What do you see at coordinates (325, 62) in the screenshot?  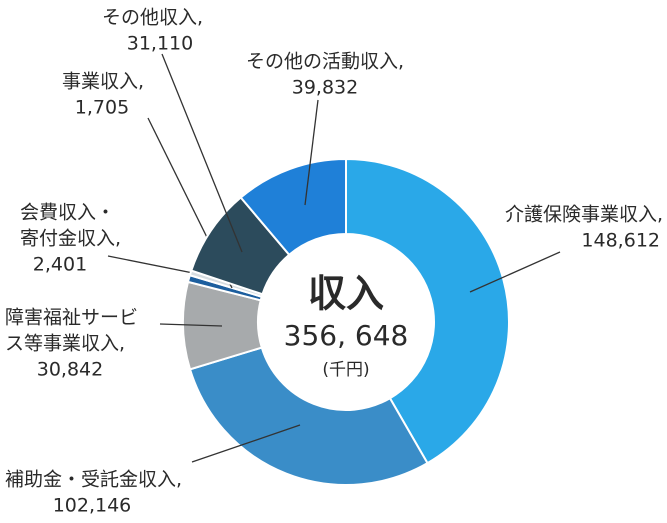 I see `slice-label: その他の活動収入,` at bounding box center [325, 62].